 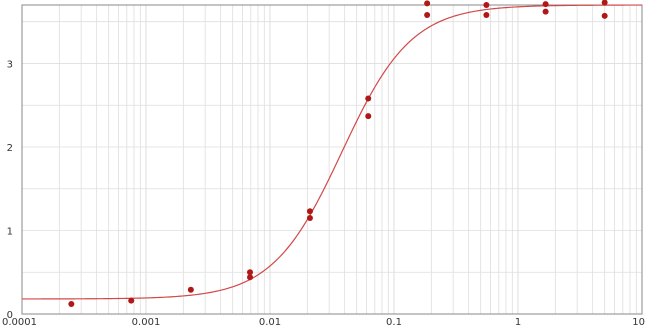 I want to click on x-tick-label: 0.0001, so click(x=19, y=322).